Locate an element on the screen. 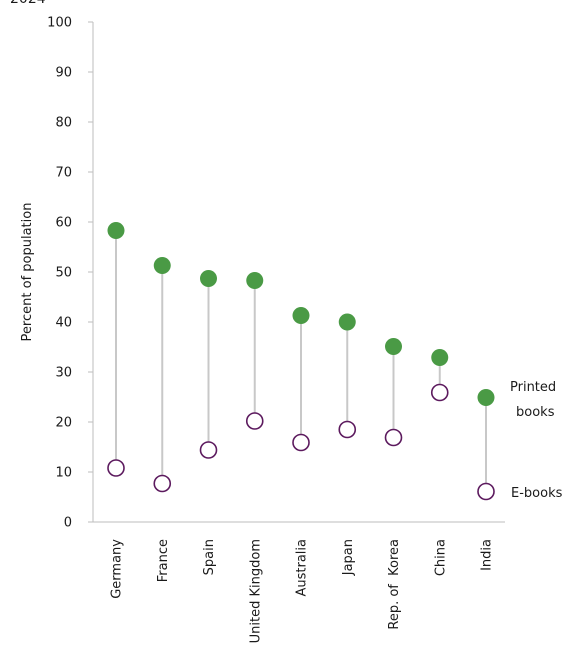  legend-printed-line2: books is located at coordinates (535, 412).